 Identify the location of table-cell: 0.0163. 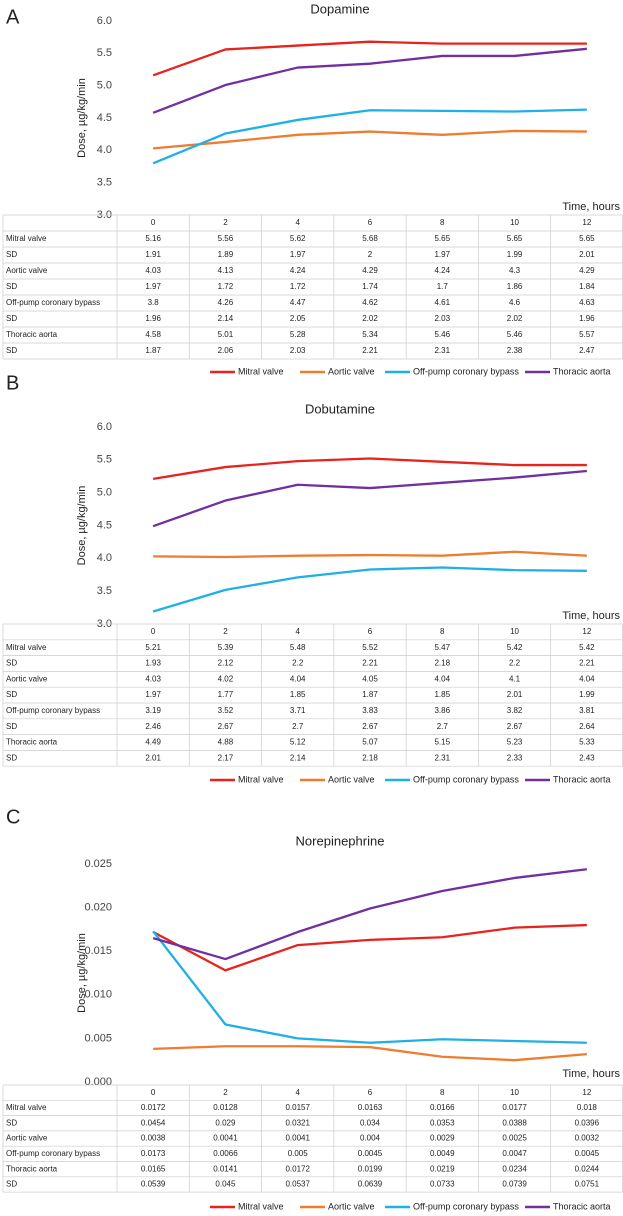
(370, 1107).